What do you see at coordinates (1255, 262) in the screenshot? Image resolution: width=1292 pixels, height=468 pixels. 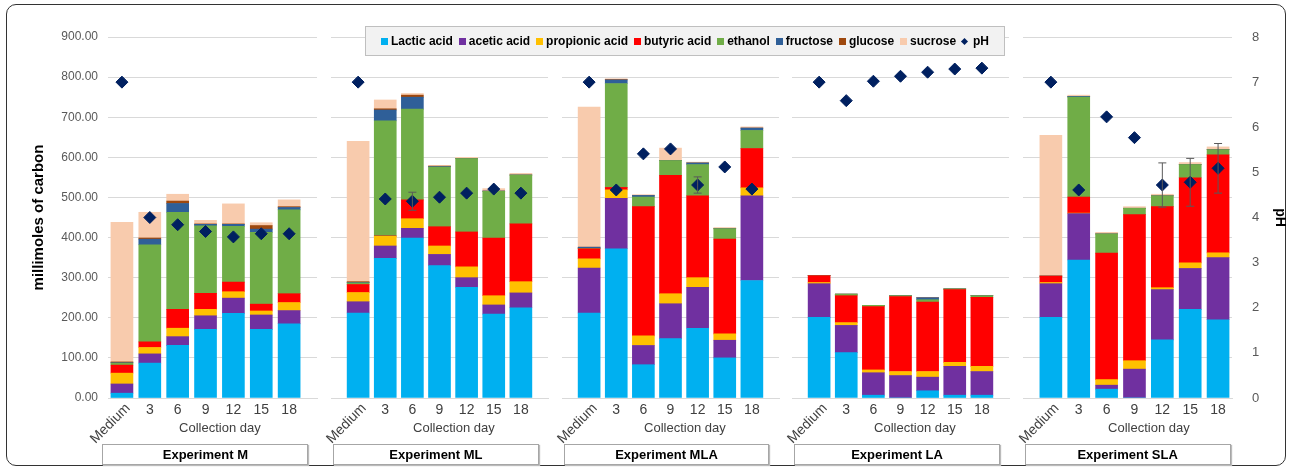 I see `y2-tick-label: 3` at bounding box center [1255, 262].